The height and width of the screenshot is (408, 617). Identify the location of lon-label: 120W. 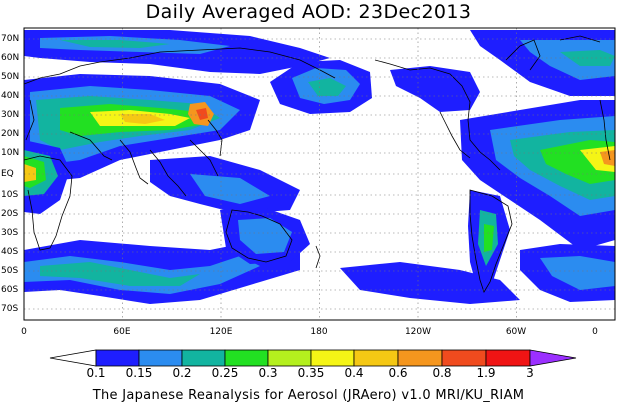
(418, 332).